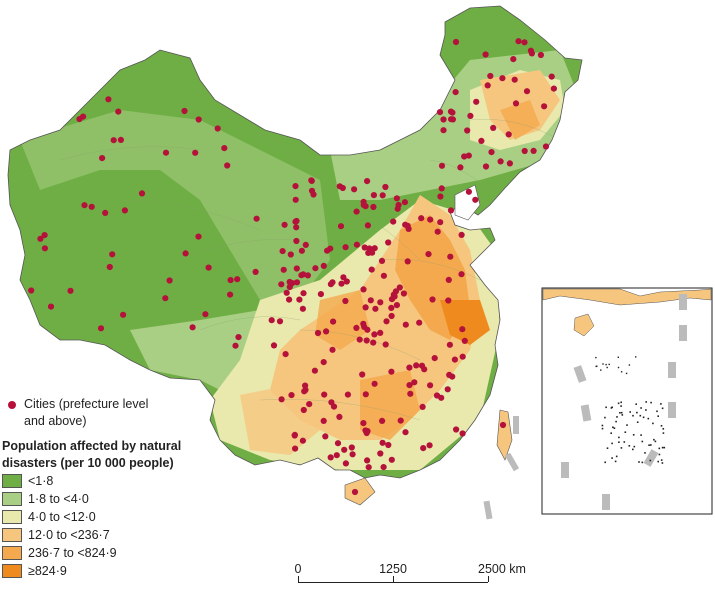  Describe the element at coordinates (41, 481) in the screenshot. I see `legend-item-label: <1·8` at that location.